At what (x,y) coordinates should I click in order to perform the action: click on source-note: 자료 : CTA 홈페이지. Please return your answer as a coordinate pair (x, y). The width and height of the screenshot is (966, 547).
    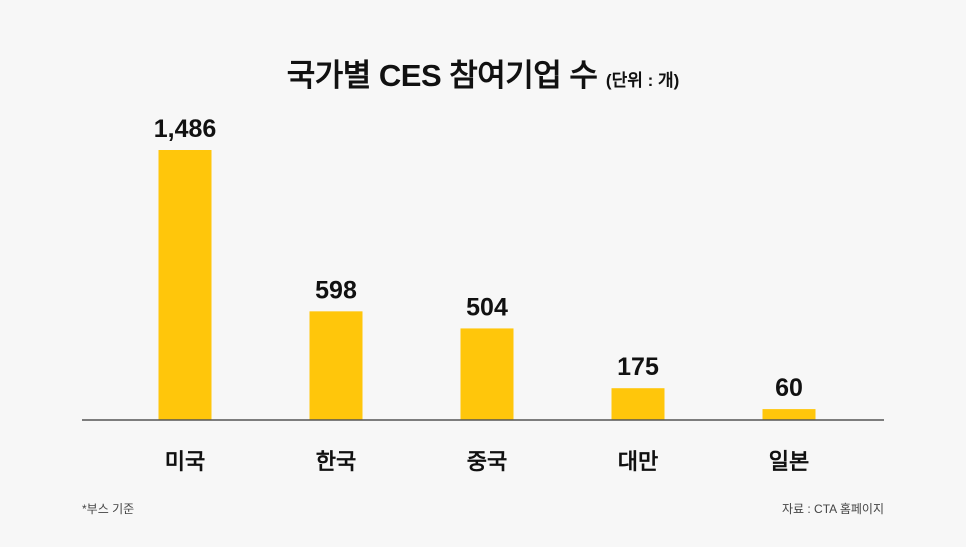
    Looking at the image, I should click on (832, 509).